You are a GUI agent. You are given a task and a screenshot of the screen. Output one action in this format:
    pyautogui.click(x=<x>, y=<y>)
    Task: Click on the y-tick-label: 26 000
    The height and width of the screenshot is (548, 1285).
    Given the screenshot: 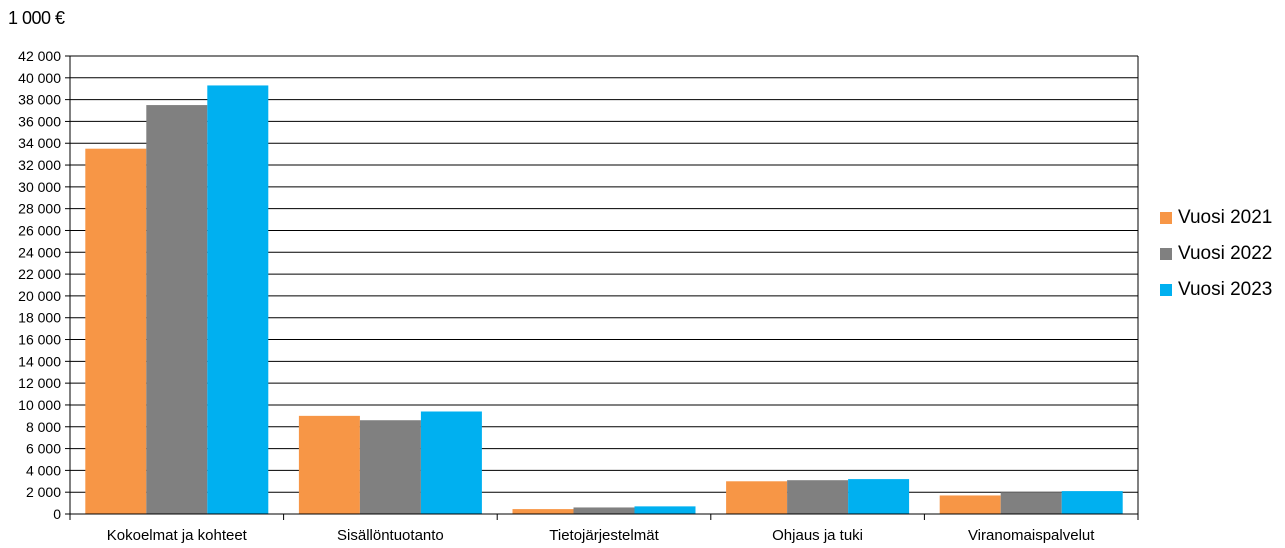 What is the action you would take?
    pyautogui.click(x=39, y=230)
    